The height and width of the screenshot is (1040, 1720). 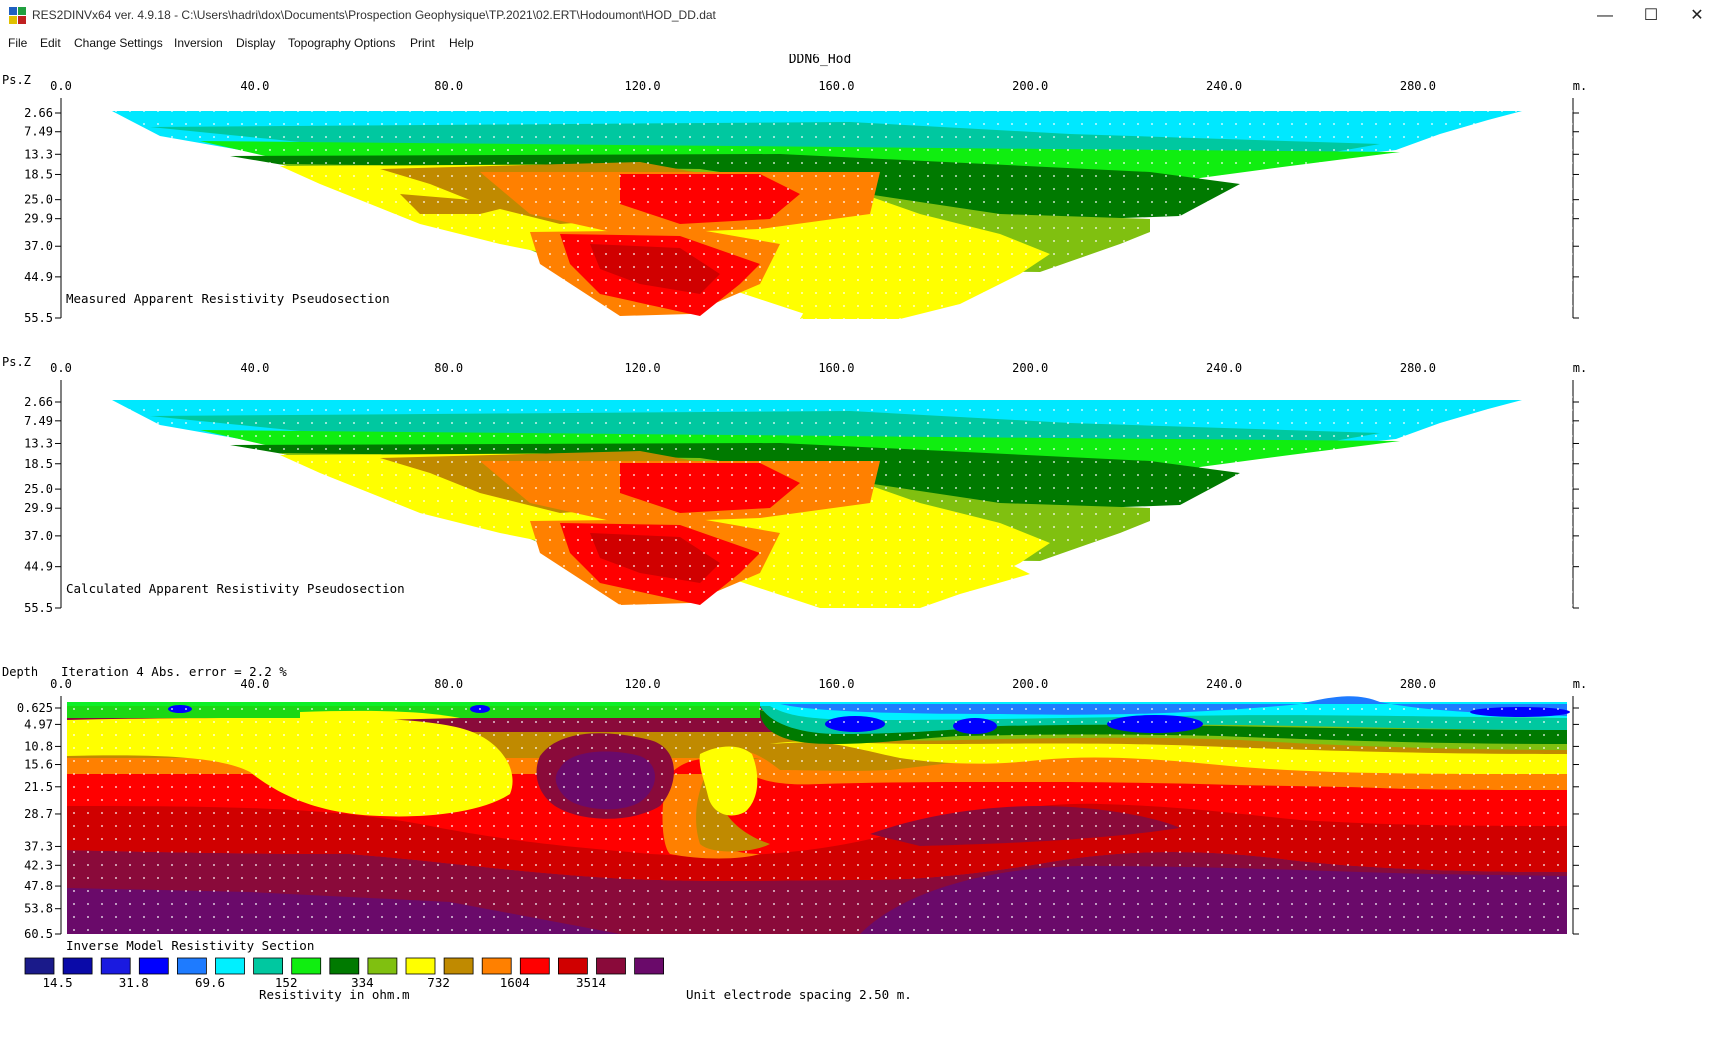 What do you see at coordinates (58, 982) in the screenshot?
I see `legend-value-label: 14.5` at bounding box center [58, 982].